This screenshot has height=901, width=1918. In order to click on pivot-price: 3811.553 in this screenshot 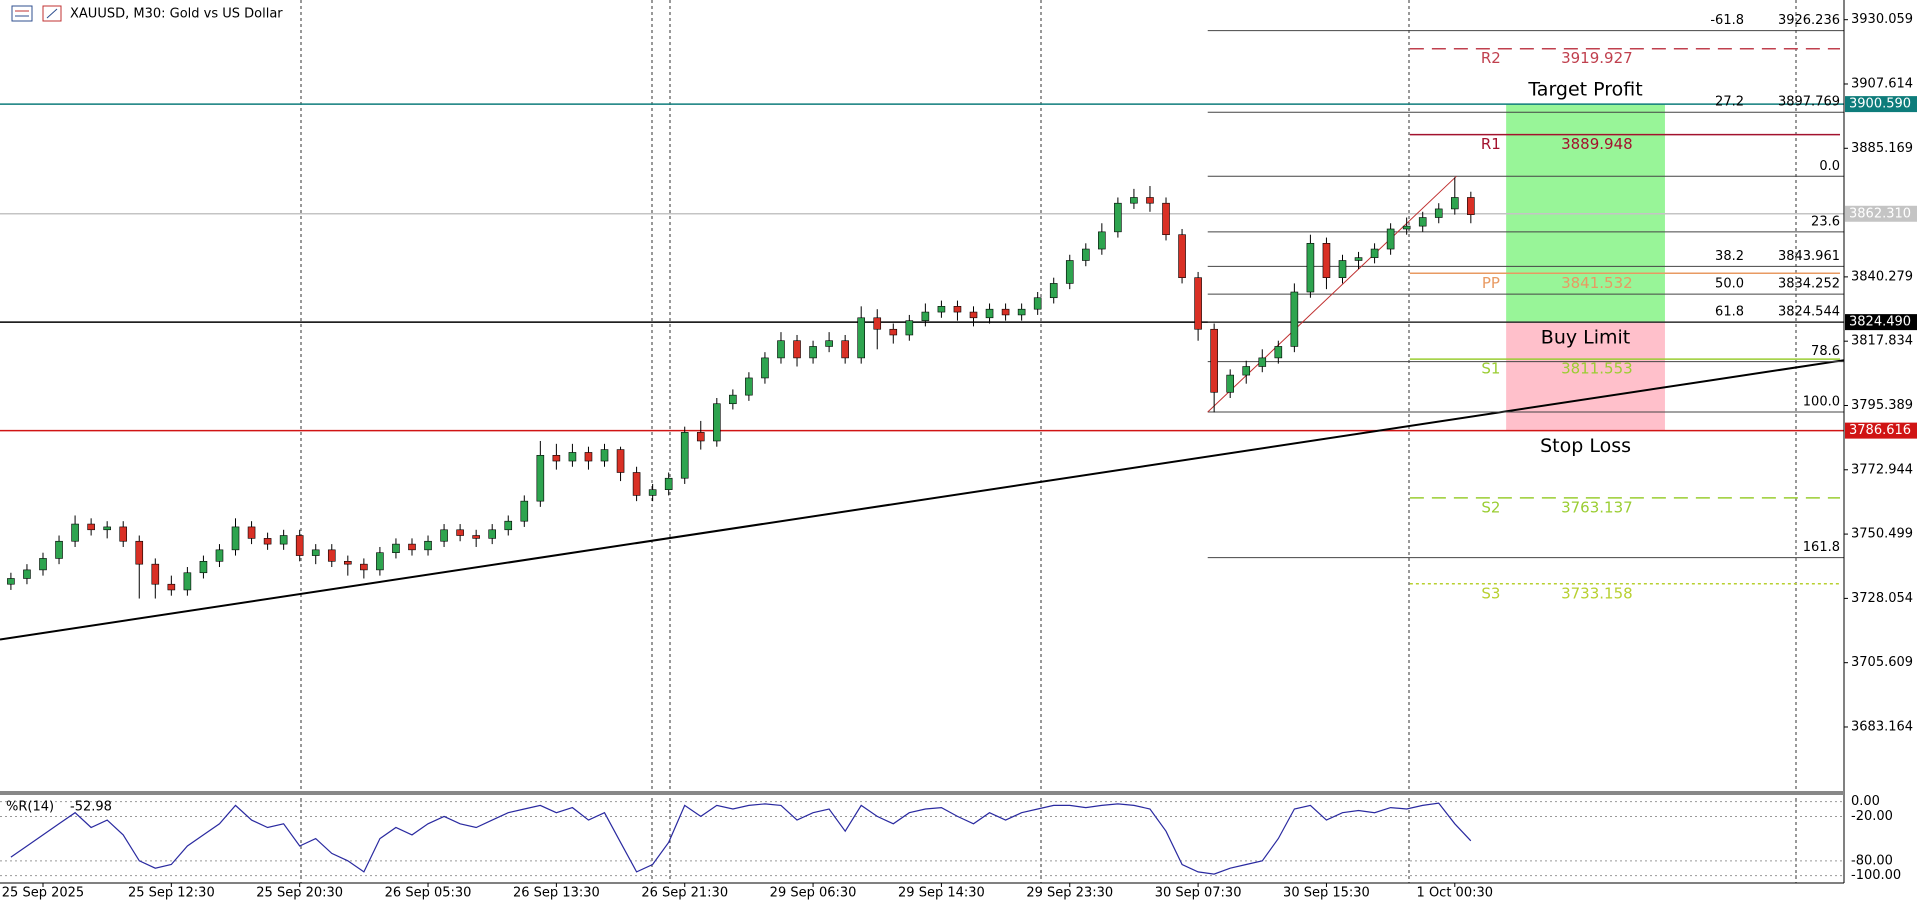, I will do `click(1597, 369)`.